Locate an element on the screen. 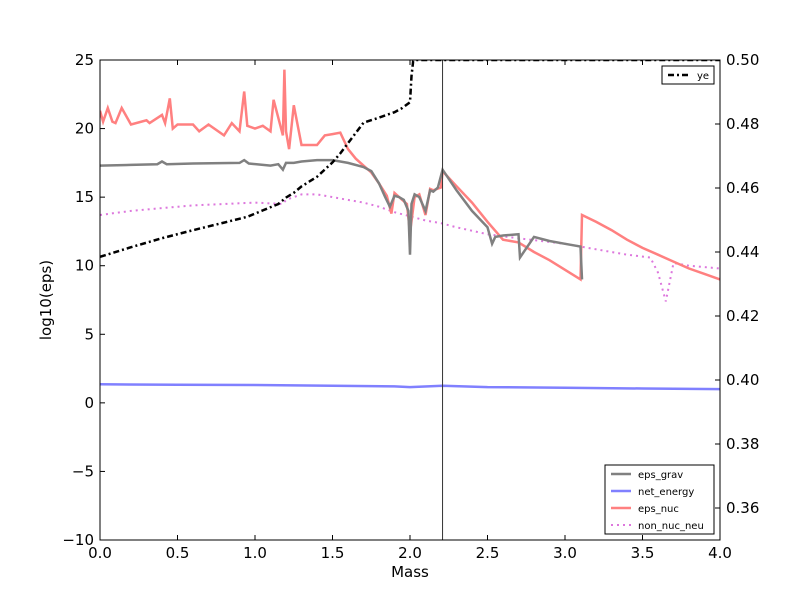 This screenshot has height=600, width=800. y2-axis-ticks: 0.36 0.38 0.40 0.42 0.44 0.46 0.48 0.50 is located at coordinates (737, 284).